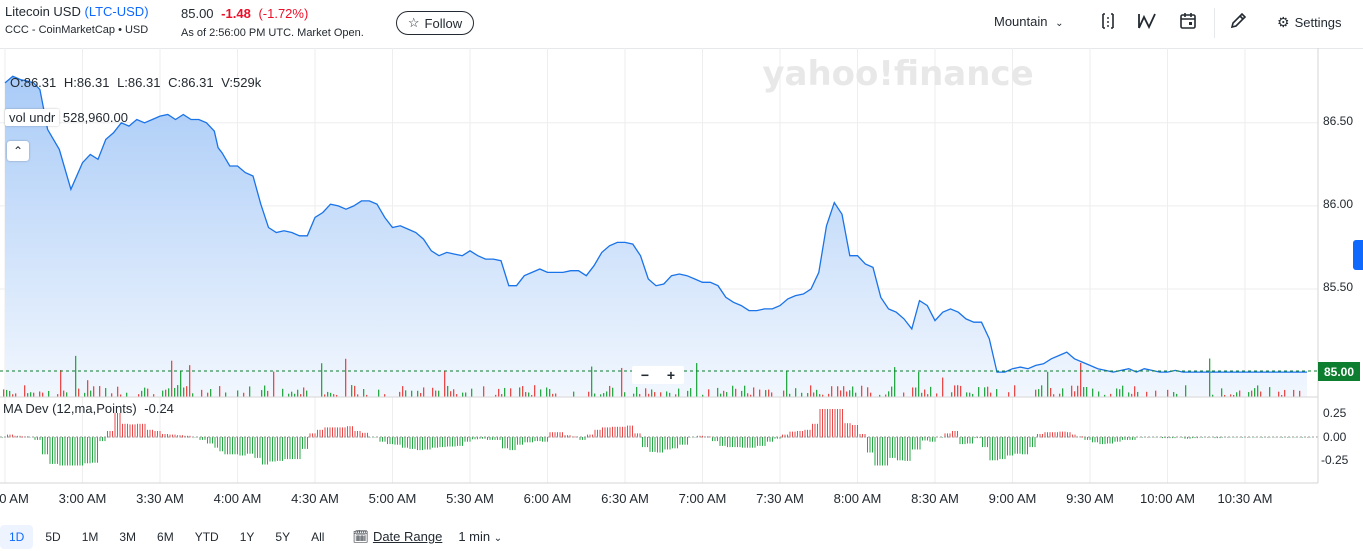  I want to click on symbol-ticker-link: (LTC-USD), so click(116, 11).